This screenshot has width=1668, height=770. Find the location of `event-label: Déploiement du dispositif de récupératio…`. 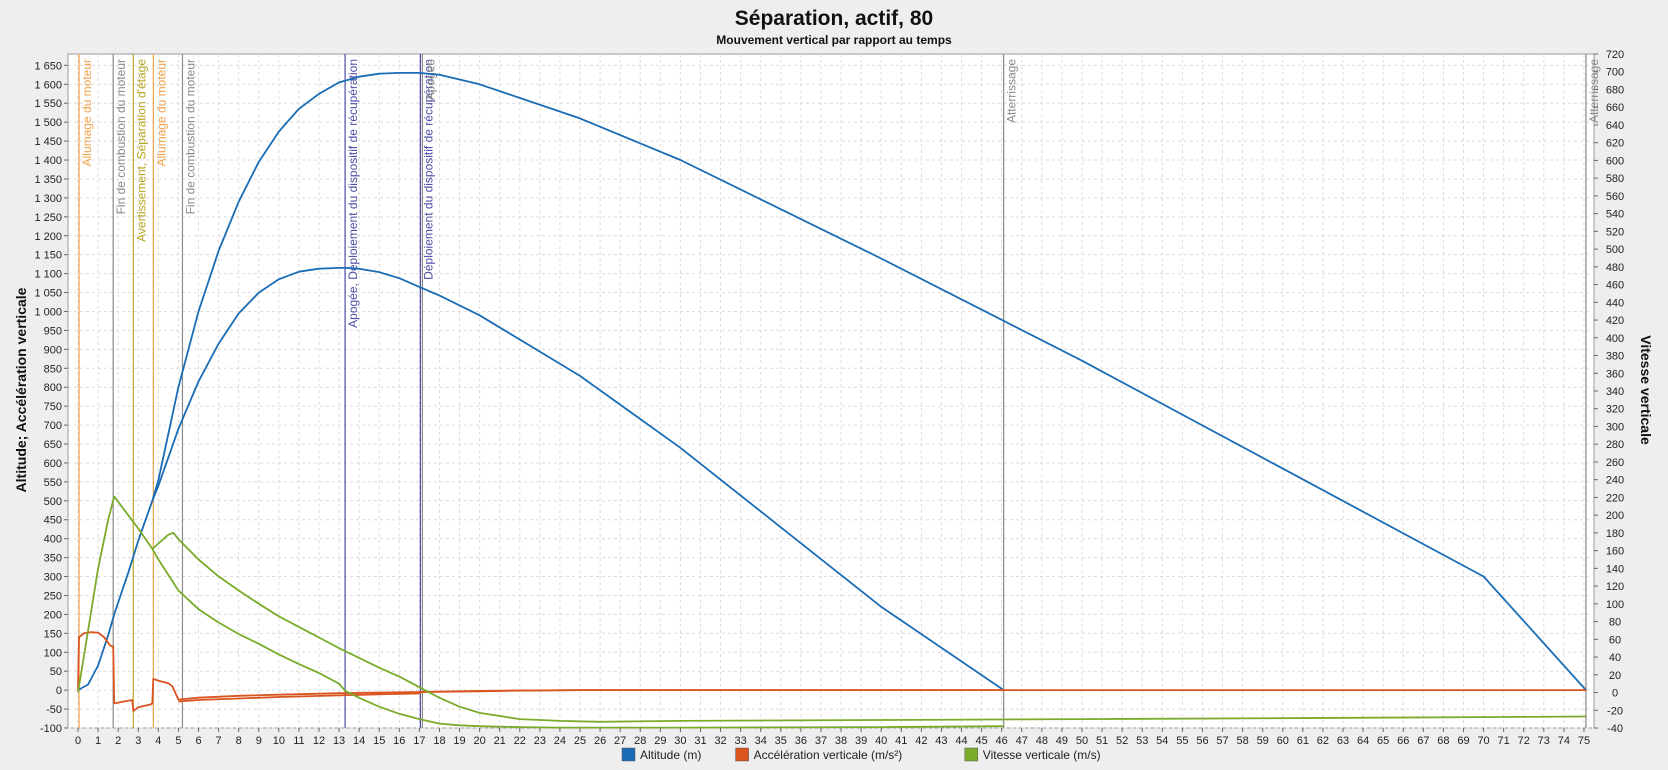

event-label: Déploiement du dispositif de récupératio… is located at coordinates (428, 169).